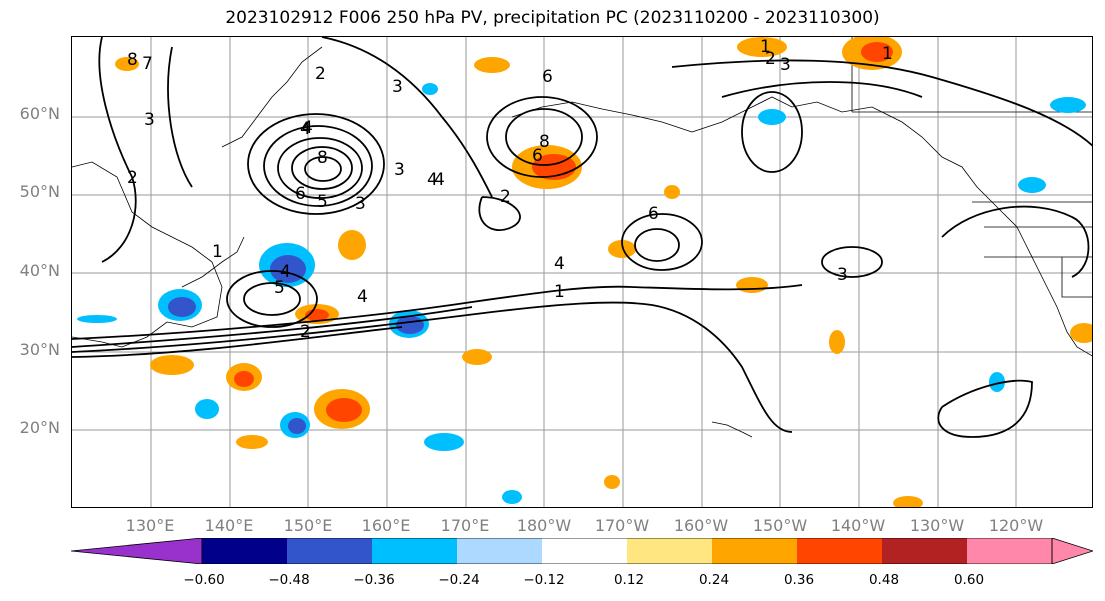 The height and width of the screenshot is (601, 1105). Describe the element at coordinates (386, 525) in the screenshot. I see `lon-label-160e: 160°E` at that location.